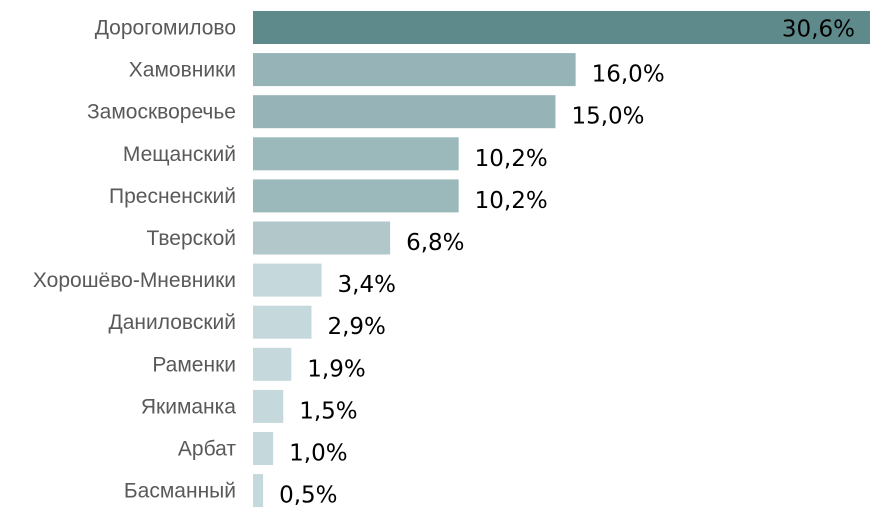  I want to click on category-label: Хорошёво-Мневники, so click(134, 280).